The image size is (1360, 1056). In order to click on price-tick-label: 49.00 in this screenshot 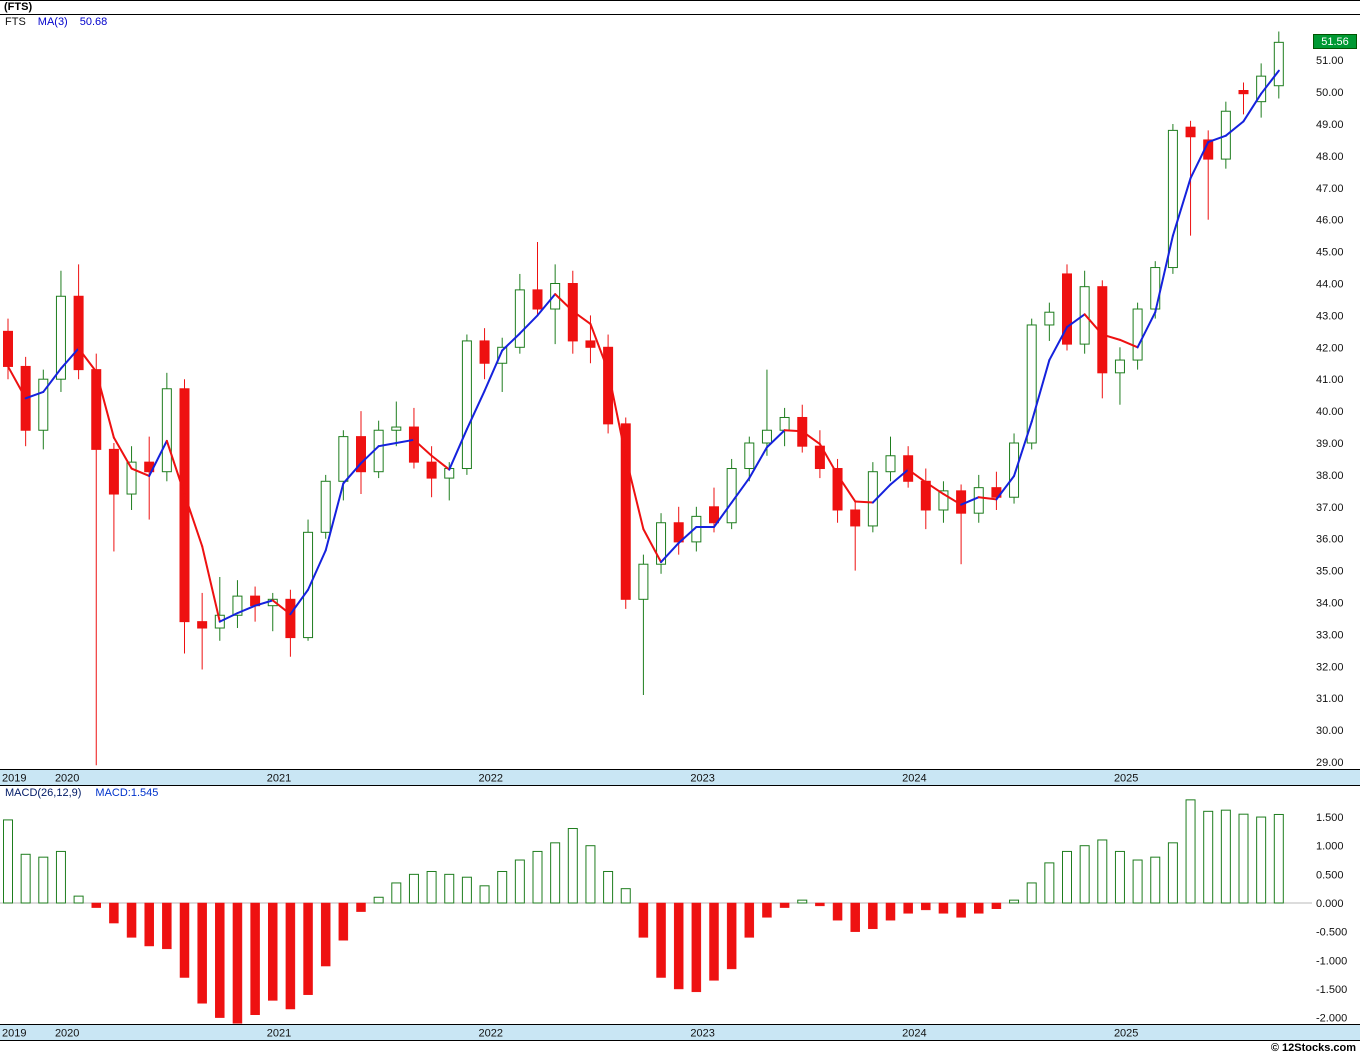, I will do `click(1330, 125)`.